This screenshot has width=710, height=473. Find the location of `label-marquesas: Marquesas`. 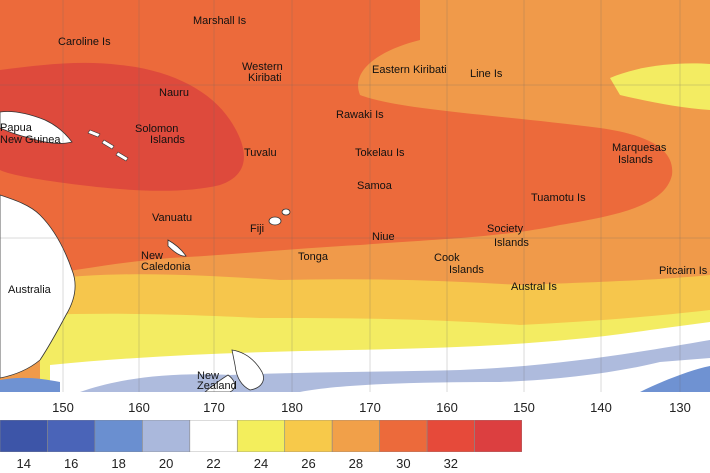

label-marquesas: Marquesas is located at coordinates (639, 148).